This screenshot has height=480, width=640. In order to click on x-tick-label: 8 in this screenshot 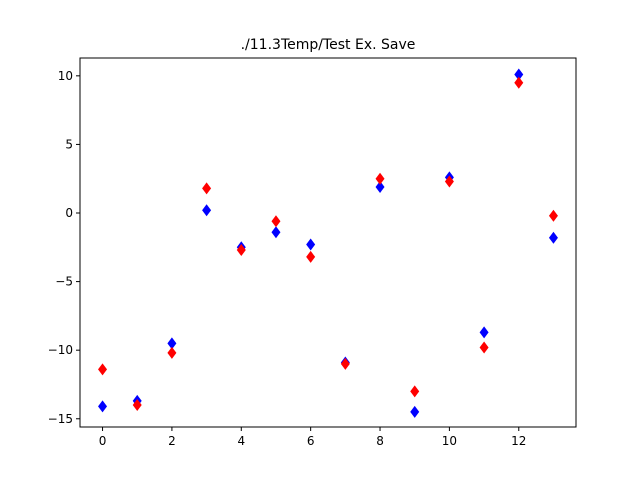, I will do `click(380, 441)`.